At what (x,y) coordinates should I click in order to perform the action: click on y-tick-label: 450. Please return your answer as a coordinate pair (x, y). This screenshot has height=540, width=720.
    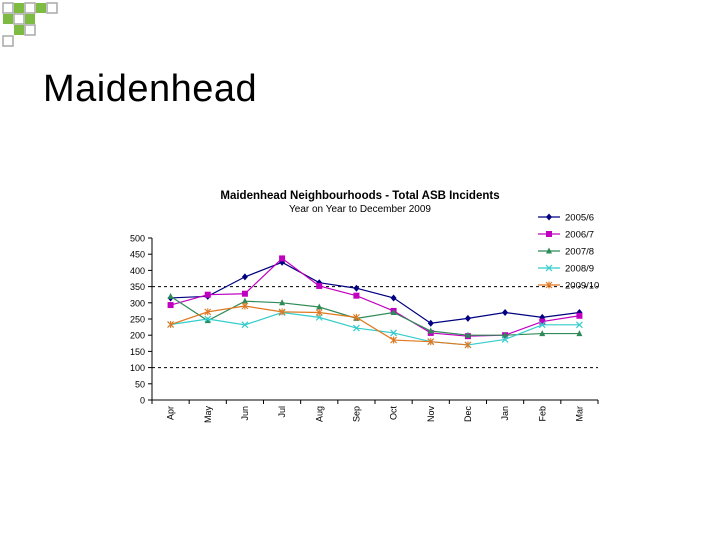
    Looking at the image, I should click on (137, 255).